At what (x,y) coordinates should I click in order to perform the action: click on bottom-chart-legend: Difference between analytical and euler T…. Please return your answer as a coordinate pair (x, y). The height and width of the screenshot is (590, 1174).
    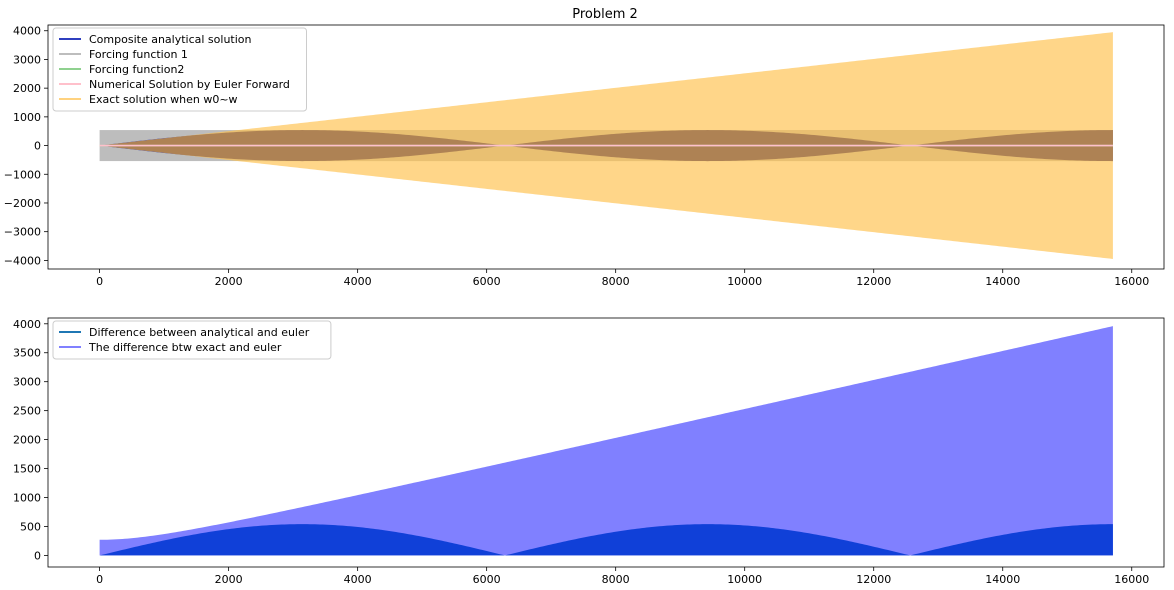
    Looking at the image, I should click on (192, 340).